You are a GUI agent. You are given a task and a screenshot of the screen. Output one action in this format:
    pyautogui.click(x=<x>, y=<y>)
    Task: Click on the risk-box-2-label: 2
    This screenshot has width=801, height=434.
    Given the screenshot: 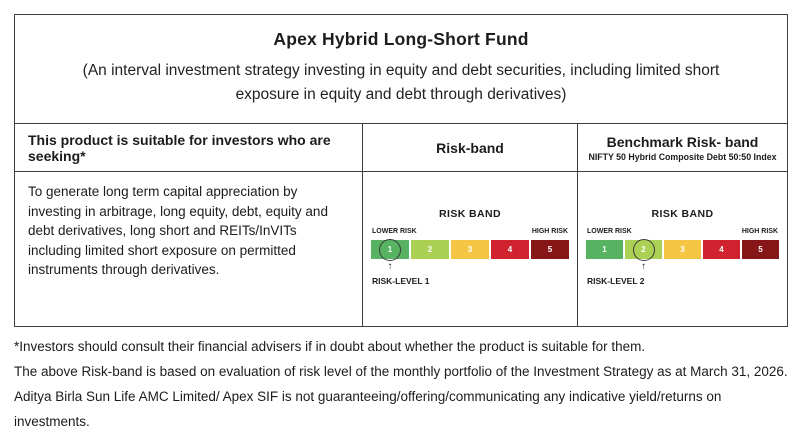 What is the action you would take?
    pyautogui.click(x=430, y=249)
    